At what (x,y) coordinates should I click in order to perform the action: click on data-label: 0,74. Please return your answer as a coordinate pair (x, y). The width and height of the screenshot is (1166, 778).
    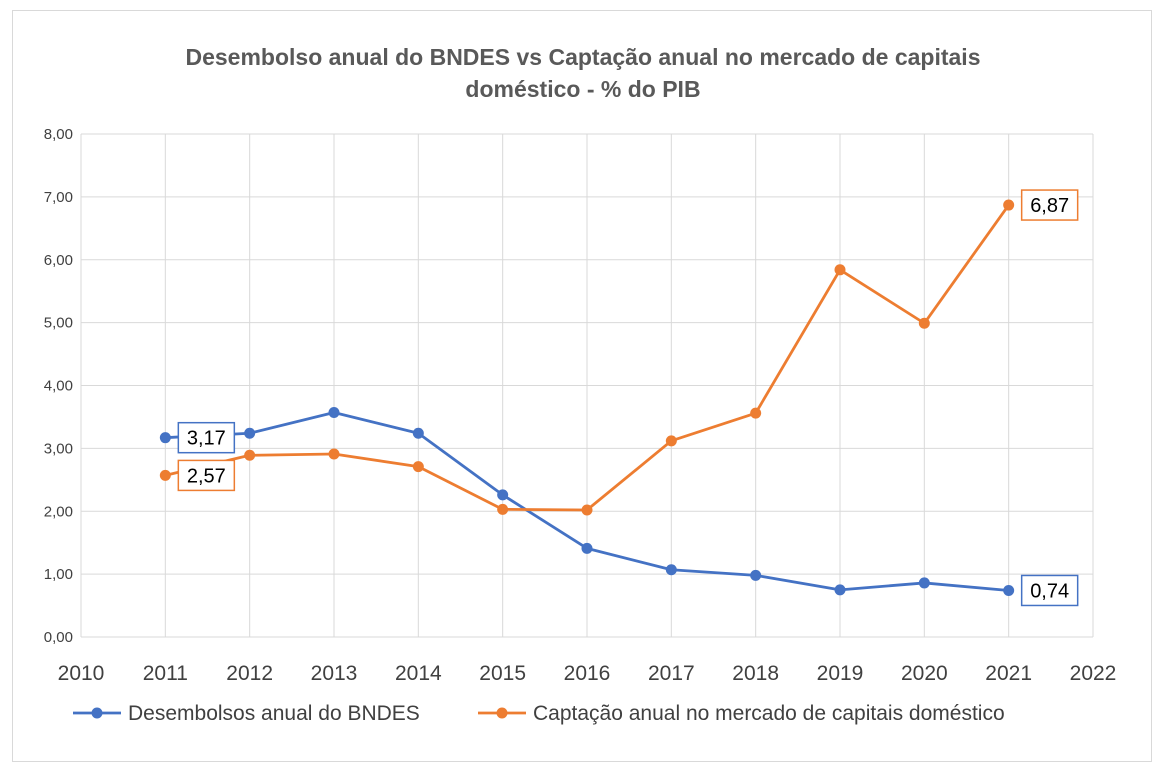
    Looking at the image, I should click on (1049, 591).